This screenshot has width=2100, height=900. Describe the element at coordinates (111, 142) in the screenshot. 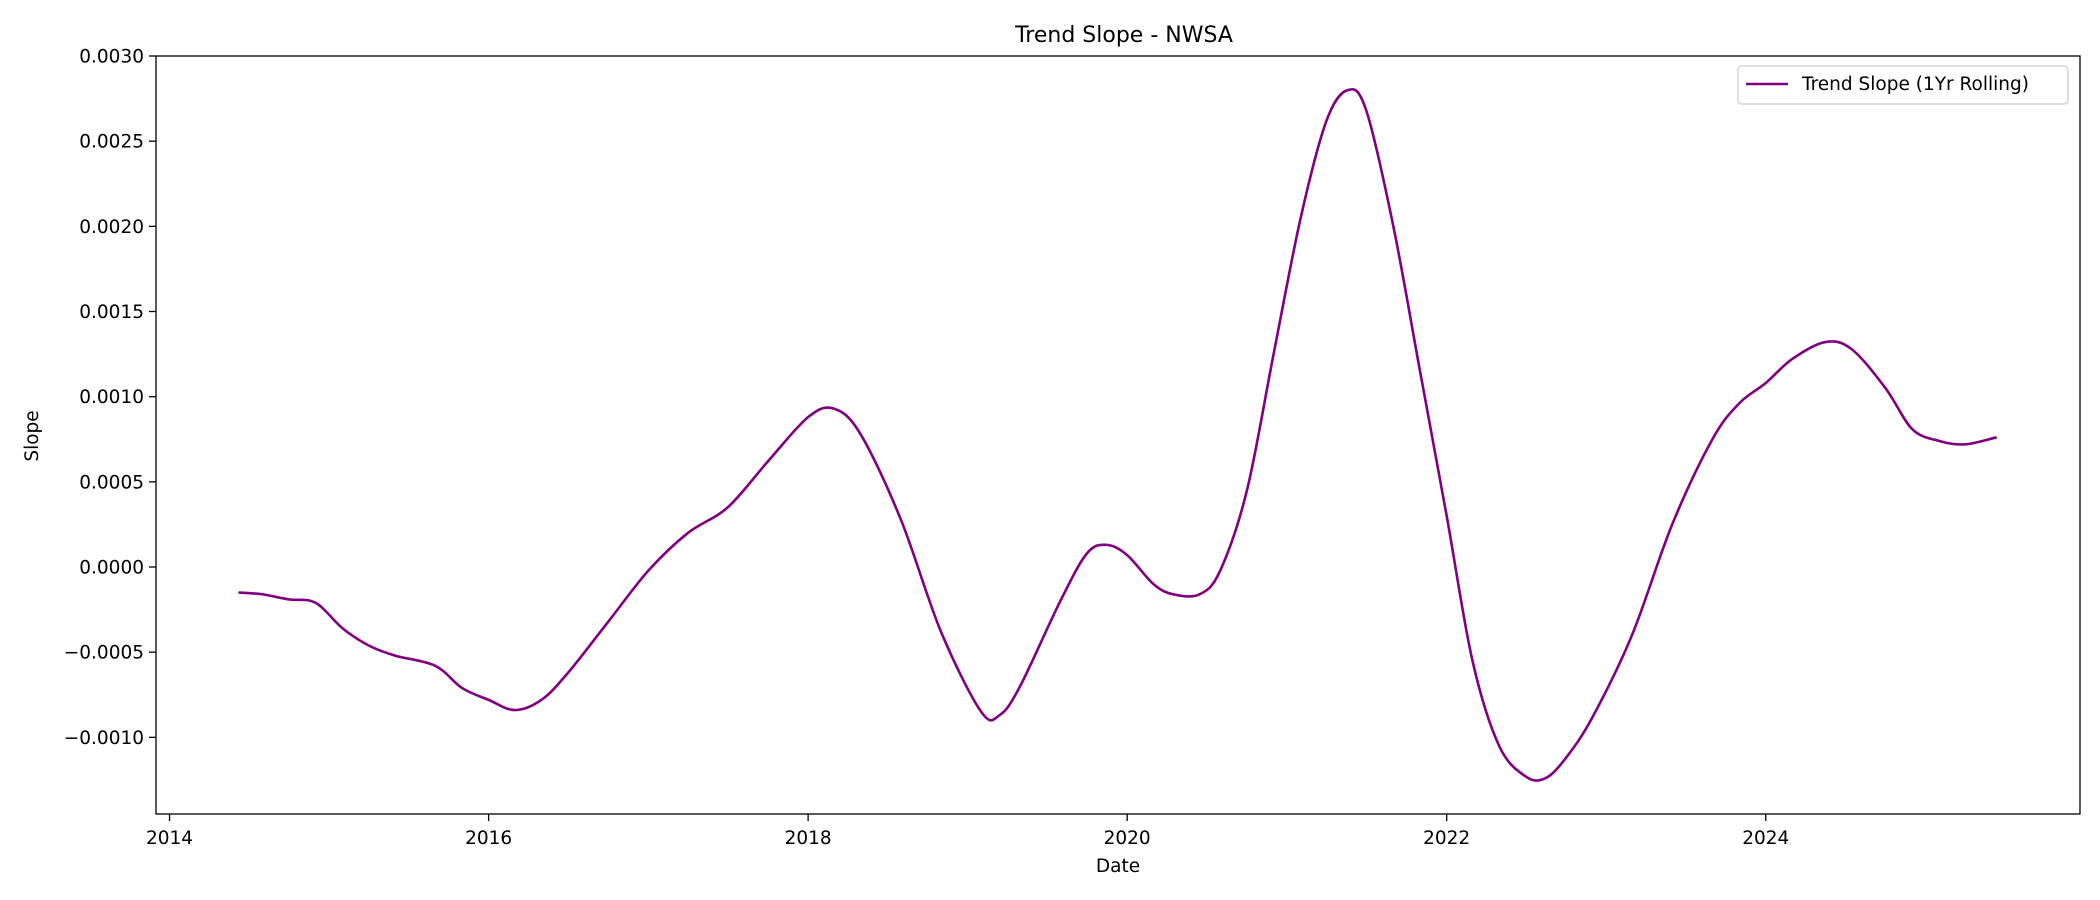

I see `y-tick-label: 0.0025` at that location.